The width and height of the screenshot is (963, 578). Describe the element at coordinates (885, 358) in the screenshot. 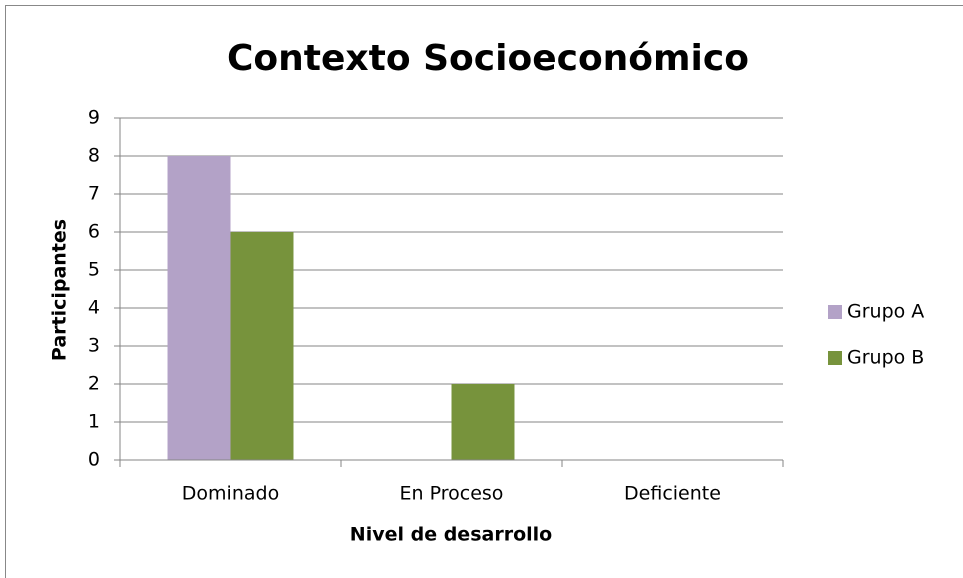

I see `legend-label: Grupo B` at that location.